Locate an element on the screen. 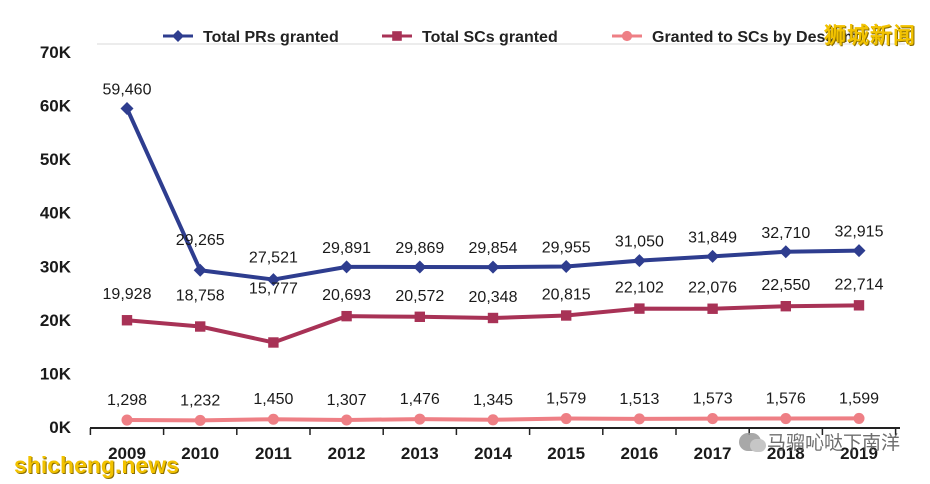  data-label: 1,298 is located at coordinates (127, 400).